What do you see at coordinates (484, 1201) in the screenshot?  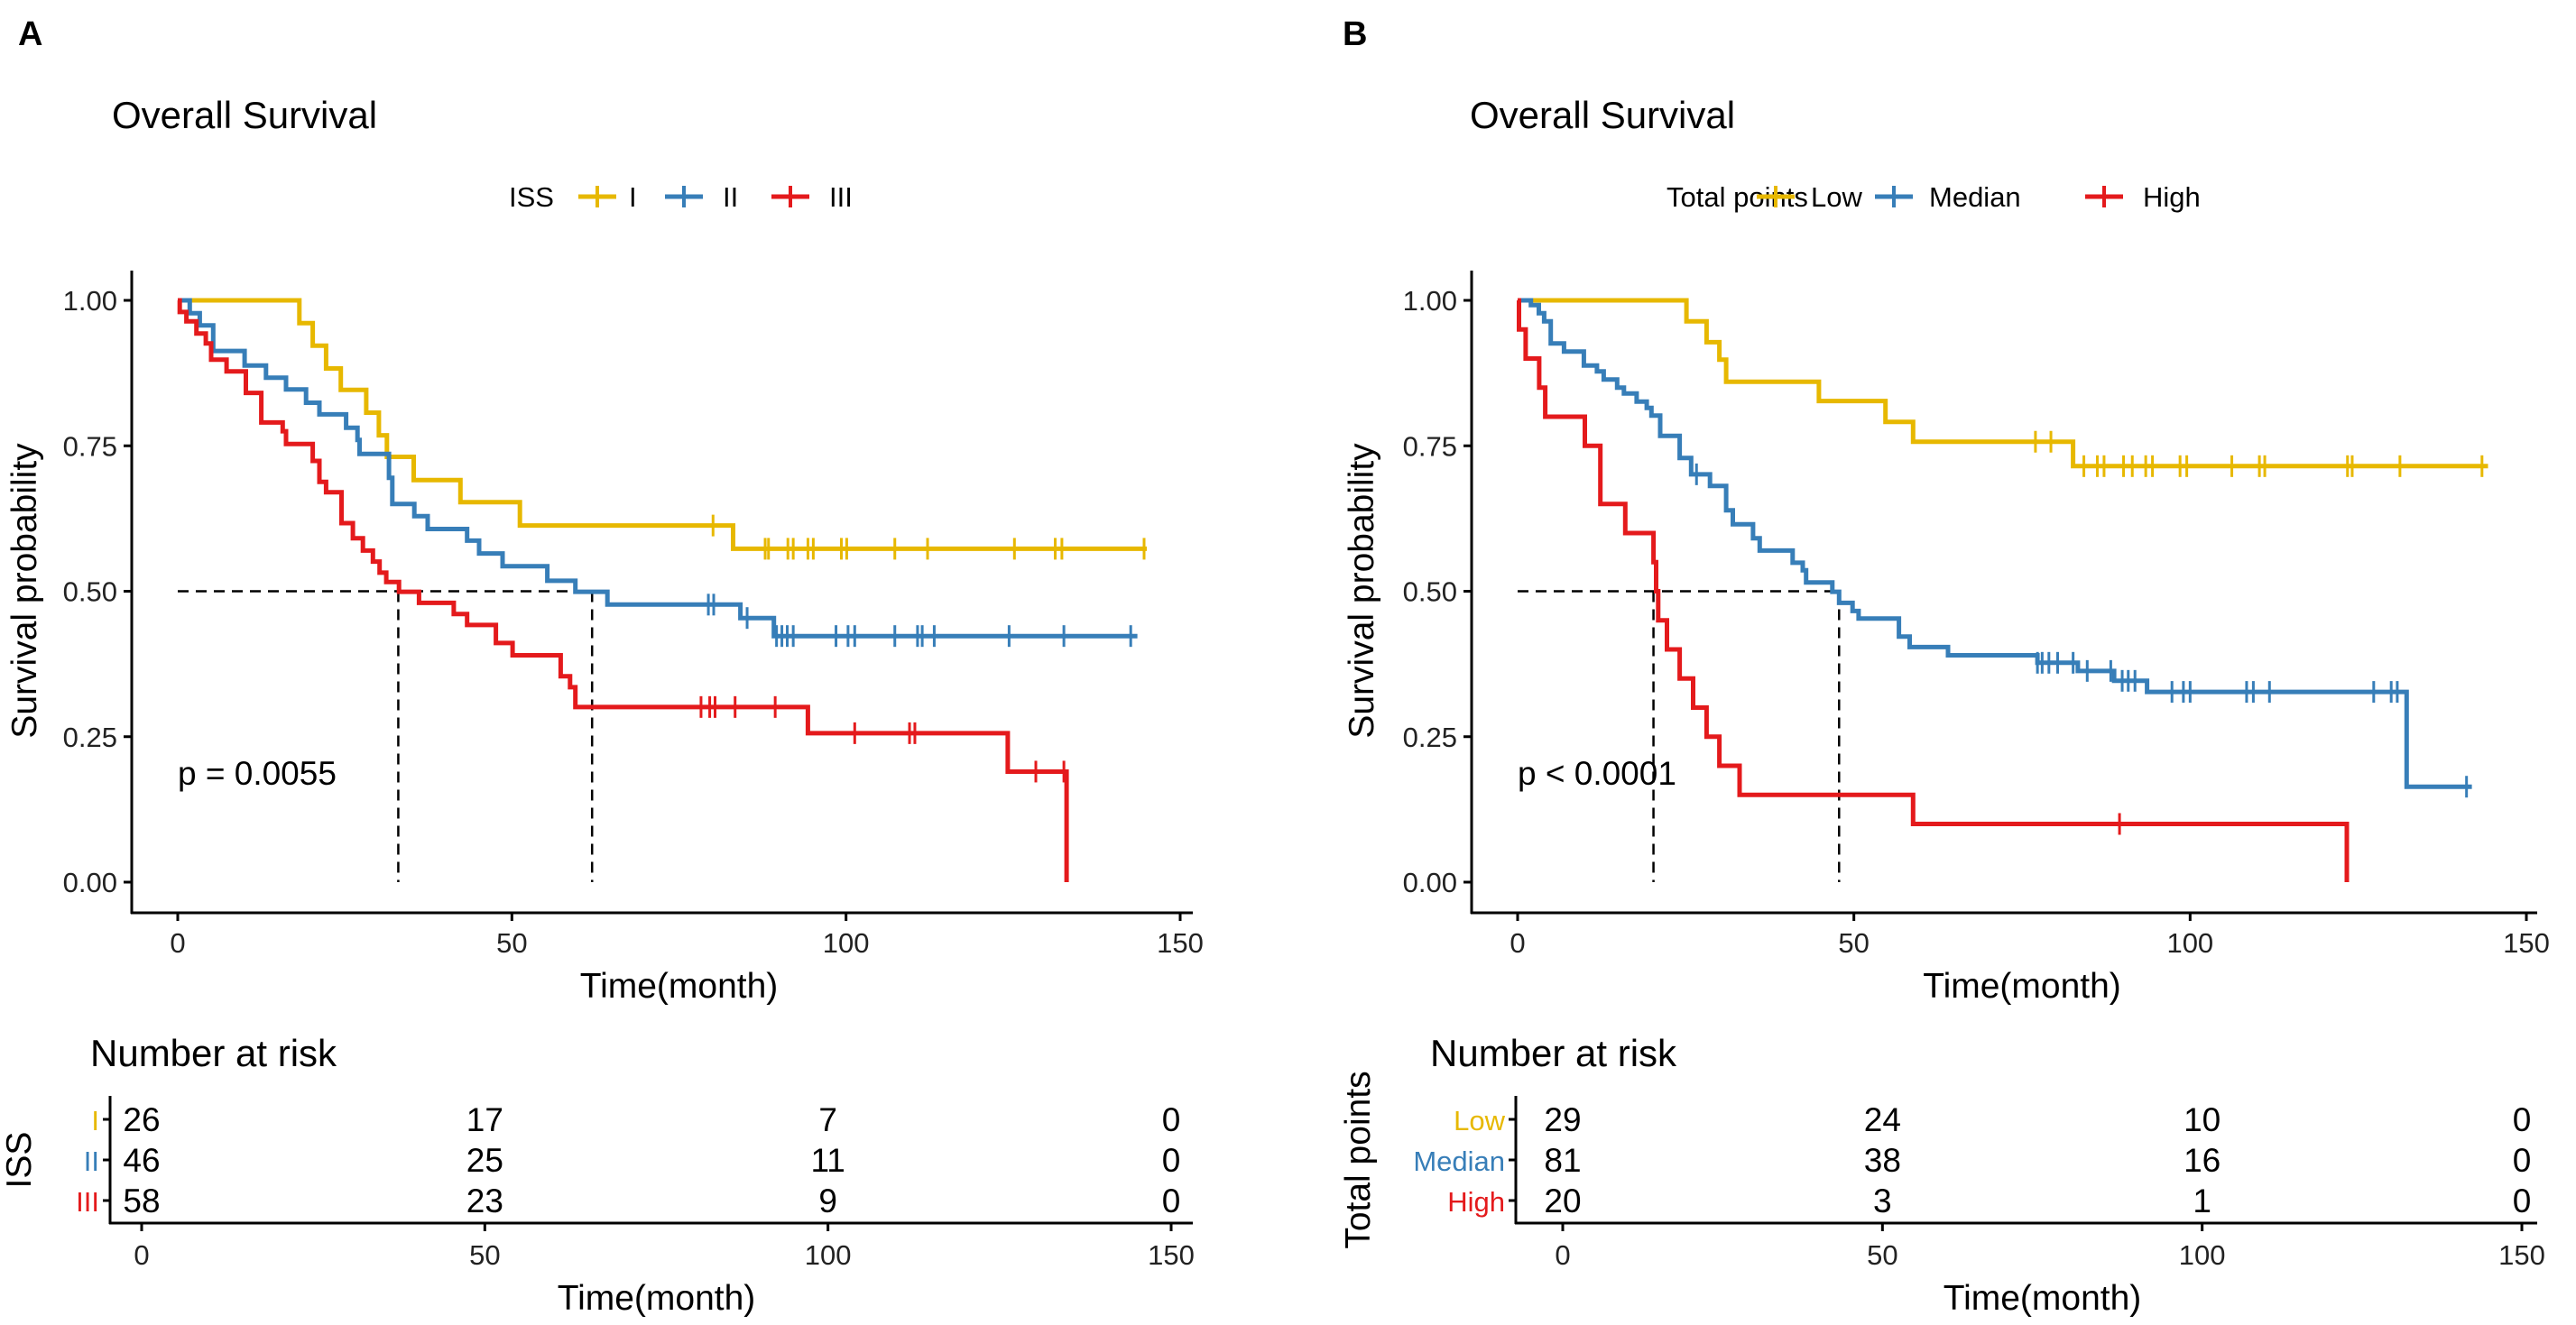 I see `risk-count: 23` at bounding box center [484, 1201].